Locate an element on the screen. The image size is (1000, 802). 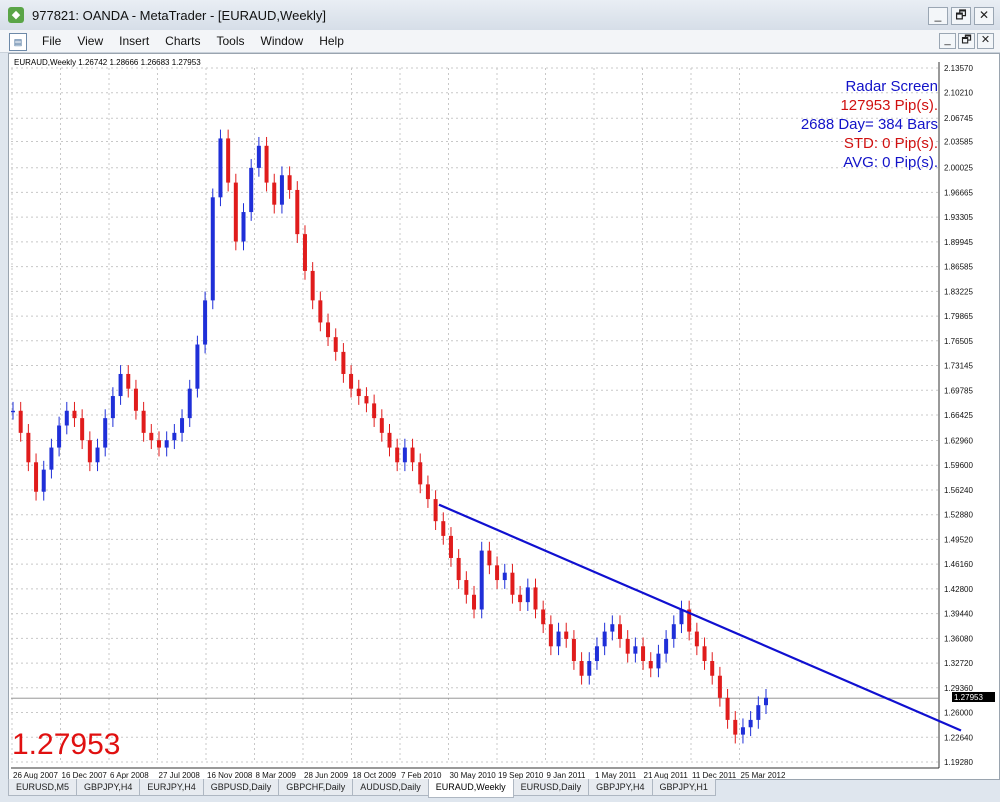
y-tick-label: 1.52880 is located at coordinates (958, 515).